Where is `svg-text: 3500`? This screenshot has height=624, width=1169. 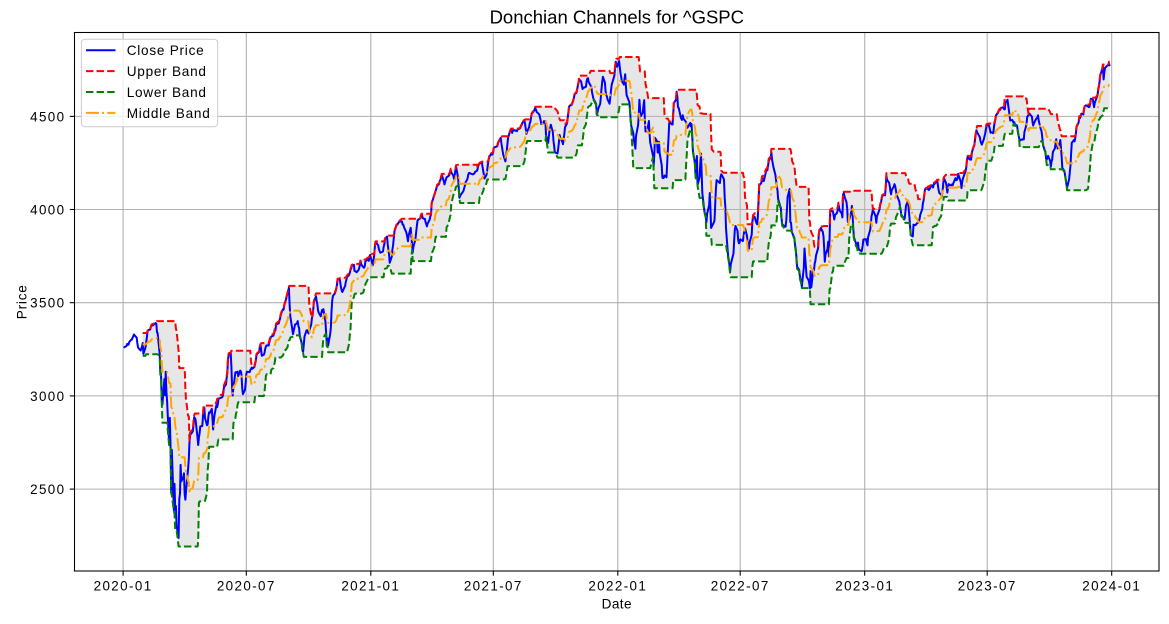 svg-text: 3500 is located at coordinates (47, 303).